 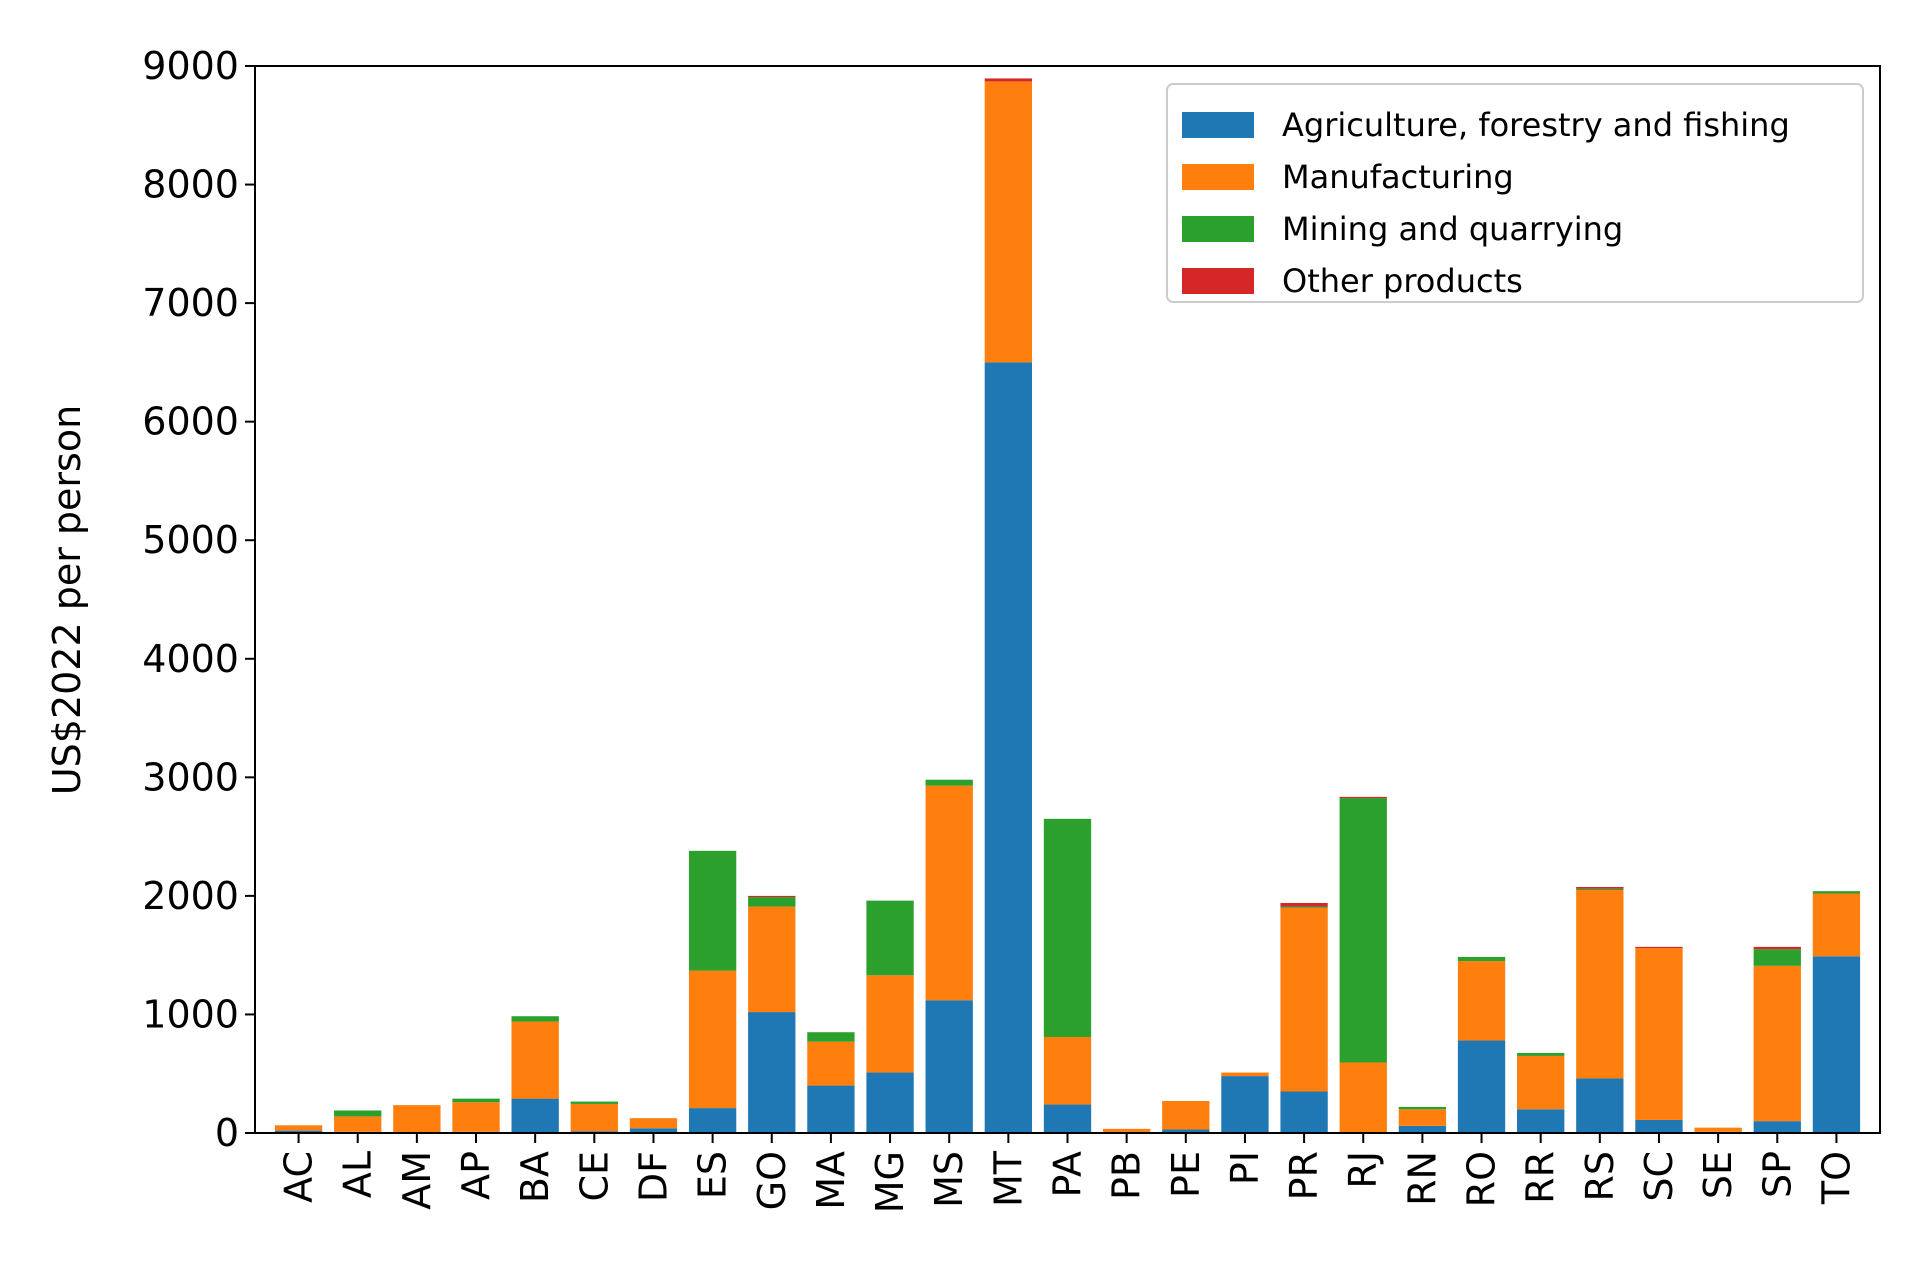 I want to click on x-tick-label: GO, so click(x=772, y=1180).